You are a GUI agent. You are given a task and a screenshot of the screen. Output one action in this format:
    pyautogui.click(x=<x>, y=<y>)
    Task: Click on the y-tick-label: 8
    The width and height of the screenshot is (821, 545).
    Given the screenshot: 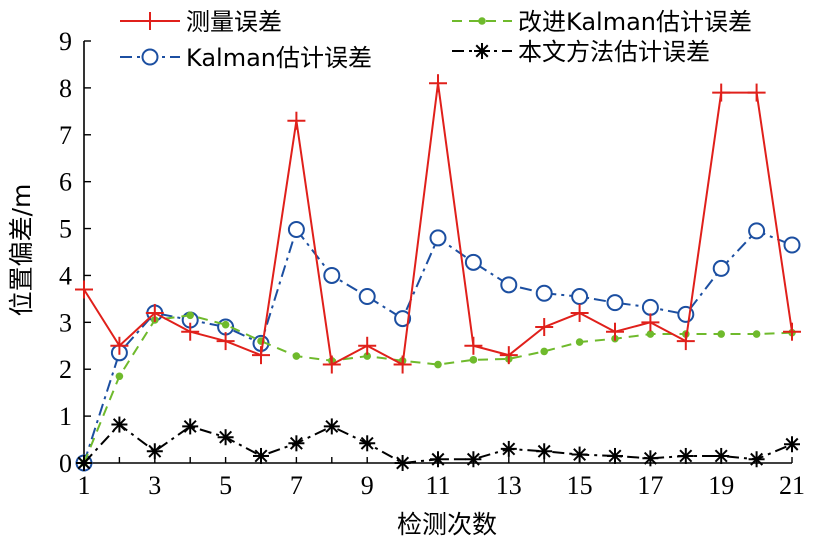 What is the action you would take?
    pyautogui.click(x=65, y=88)
    